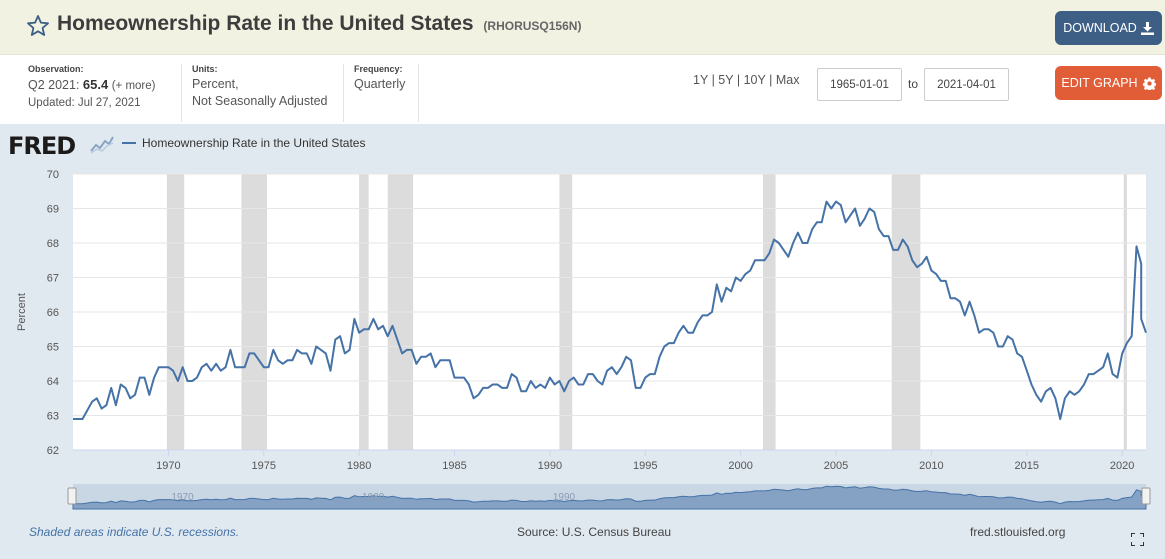 This screenshot has width=1165, height=559. What do you see at coordinates (859, 84) in the screenshot?
I see `start-date-input: 1965-01-01` at bounding box center [859, 84].